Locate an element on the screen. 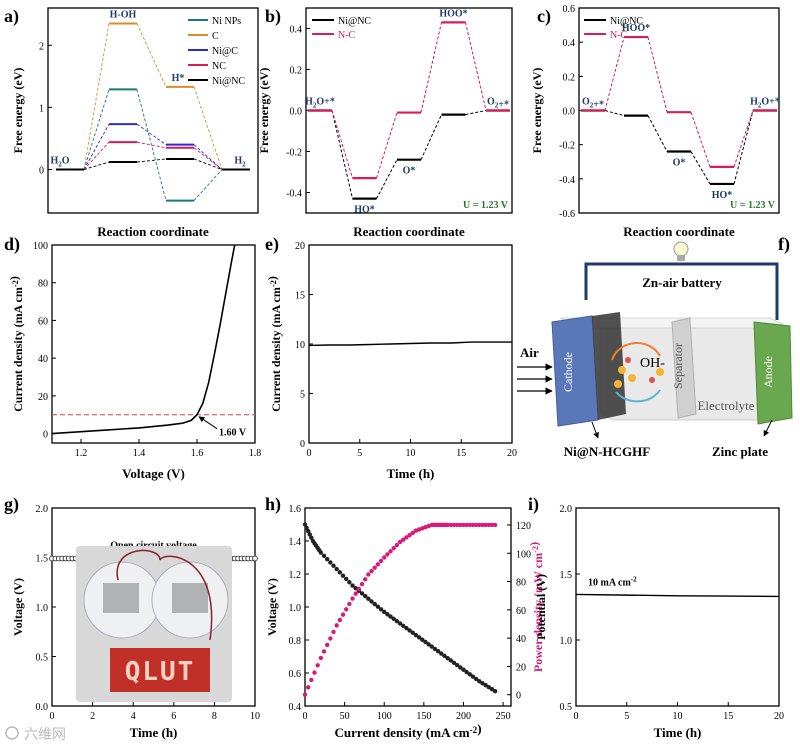 Image resolution: width=800 pixels, height=747 pixels. catalyst-layer is located at coordinates (609, 366).